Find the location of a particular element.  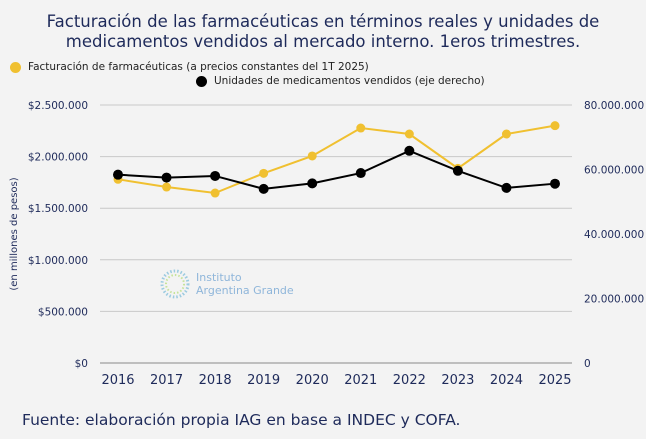

y-axis-label: (en millones de pesos) is located at coordinates (14, 233).